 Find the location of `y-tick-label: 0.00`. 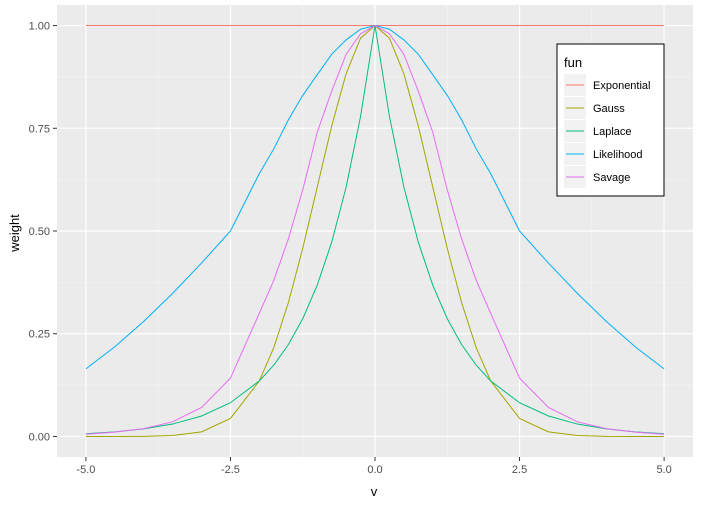

y-tick-label: 0.00 is located at coordinates (39, 437).